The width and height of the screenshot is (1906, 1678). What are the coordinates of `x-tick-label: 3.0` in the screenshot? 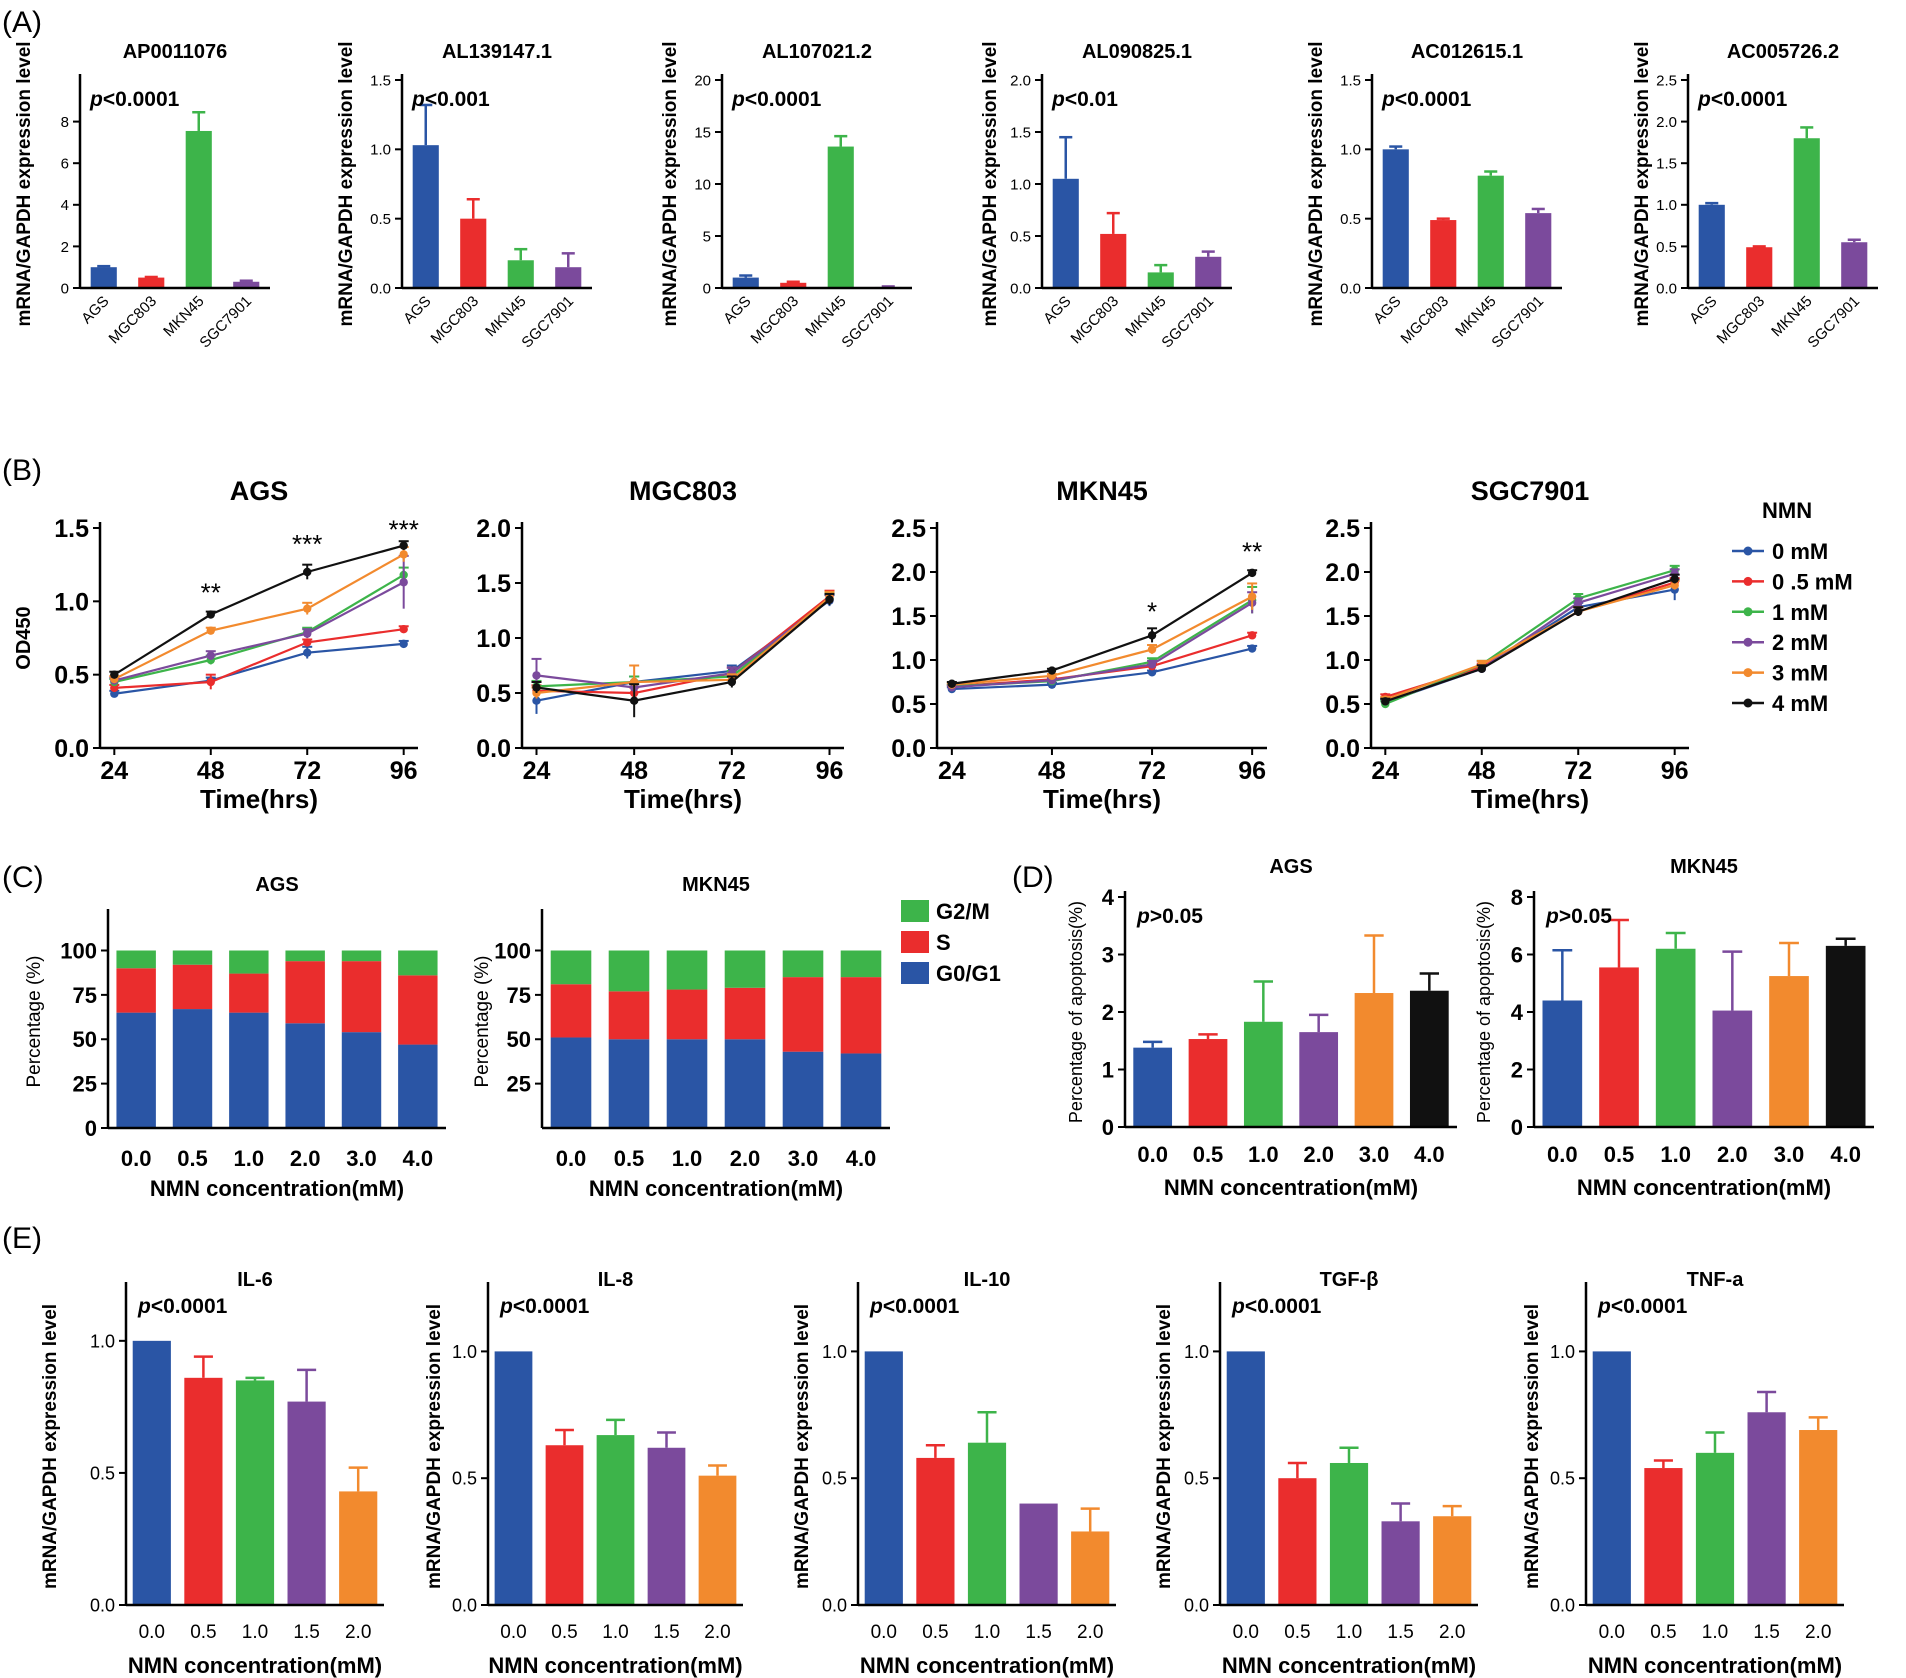 It's located at (803, 1158).